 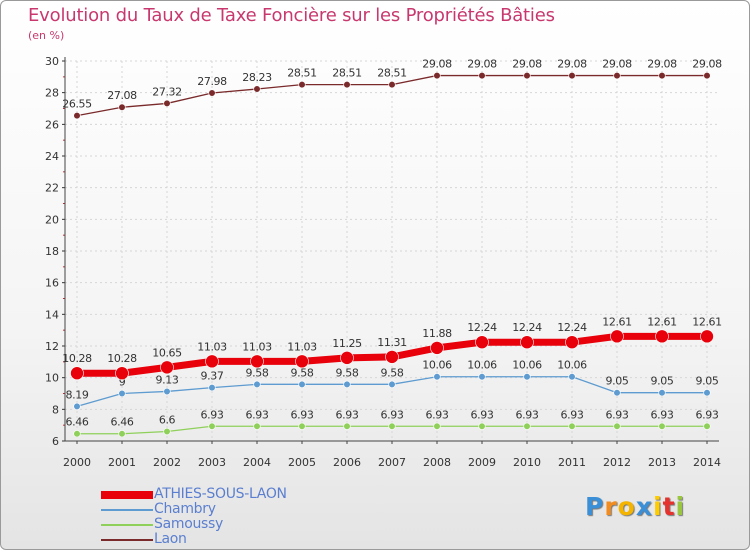 What do you see at coordinates (55, 409) in the screenshot?
I see `y-tick-label: 8` at bounding box center [55, 409].